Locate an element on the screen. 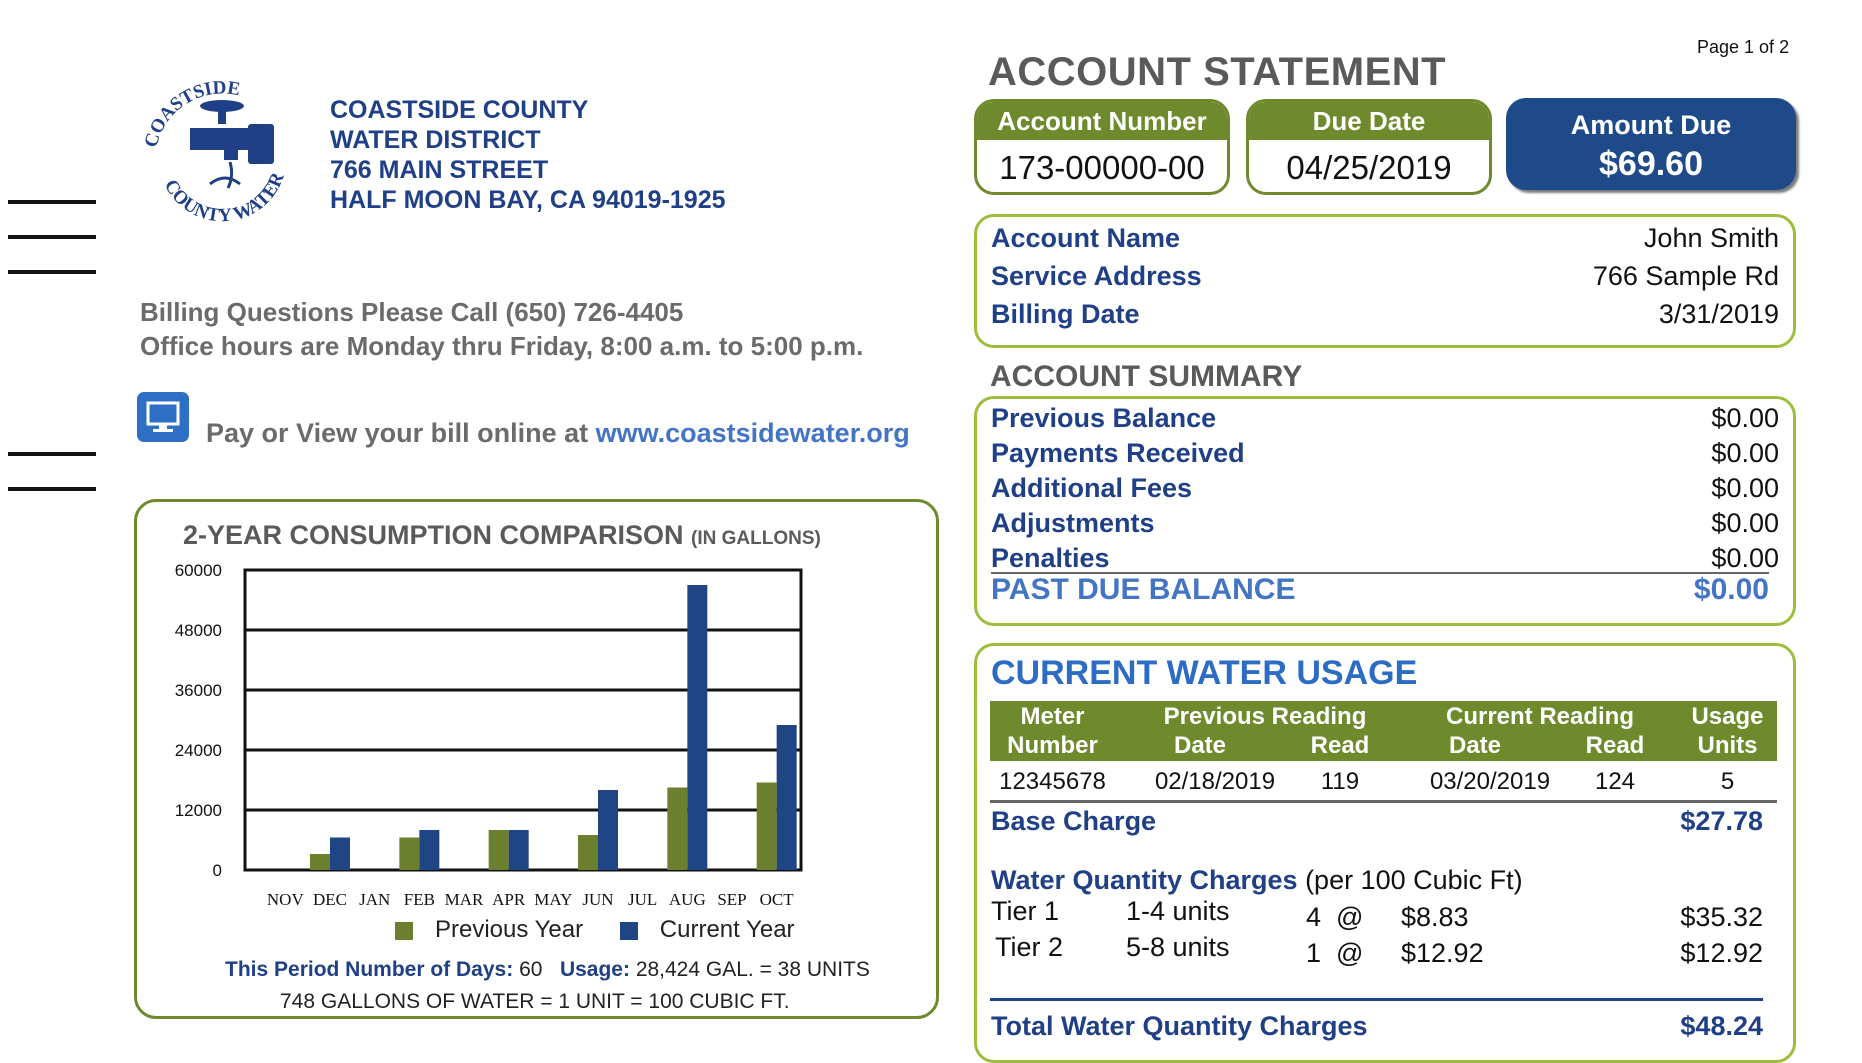 This screenshot has height=1063, width=1862. x-tick-label: MAR is located at coordinates (464, 899).